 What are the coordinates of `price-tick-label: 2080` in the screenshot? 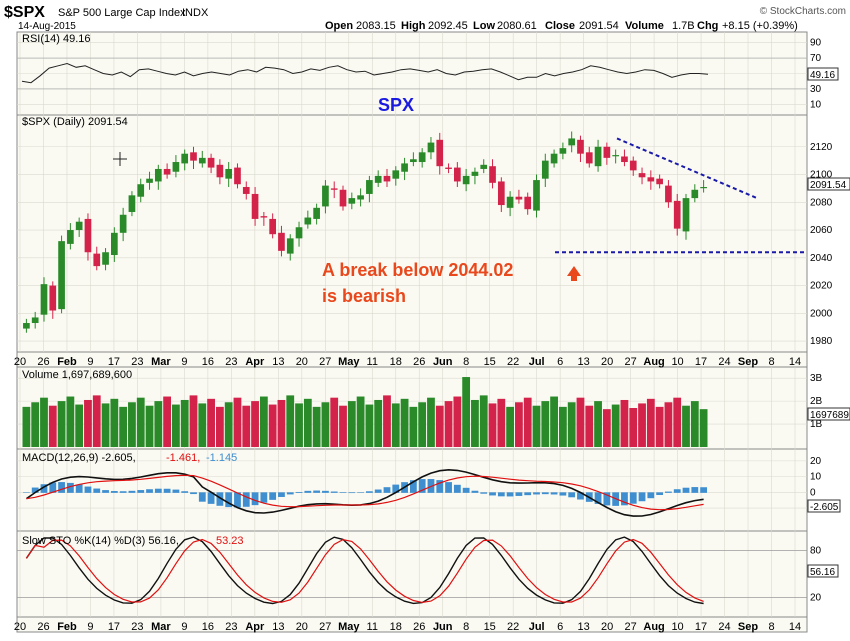 It's located at (821, 202).